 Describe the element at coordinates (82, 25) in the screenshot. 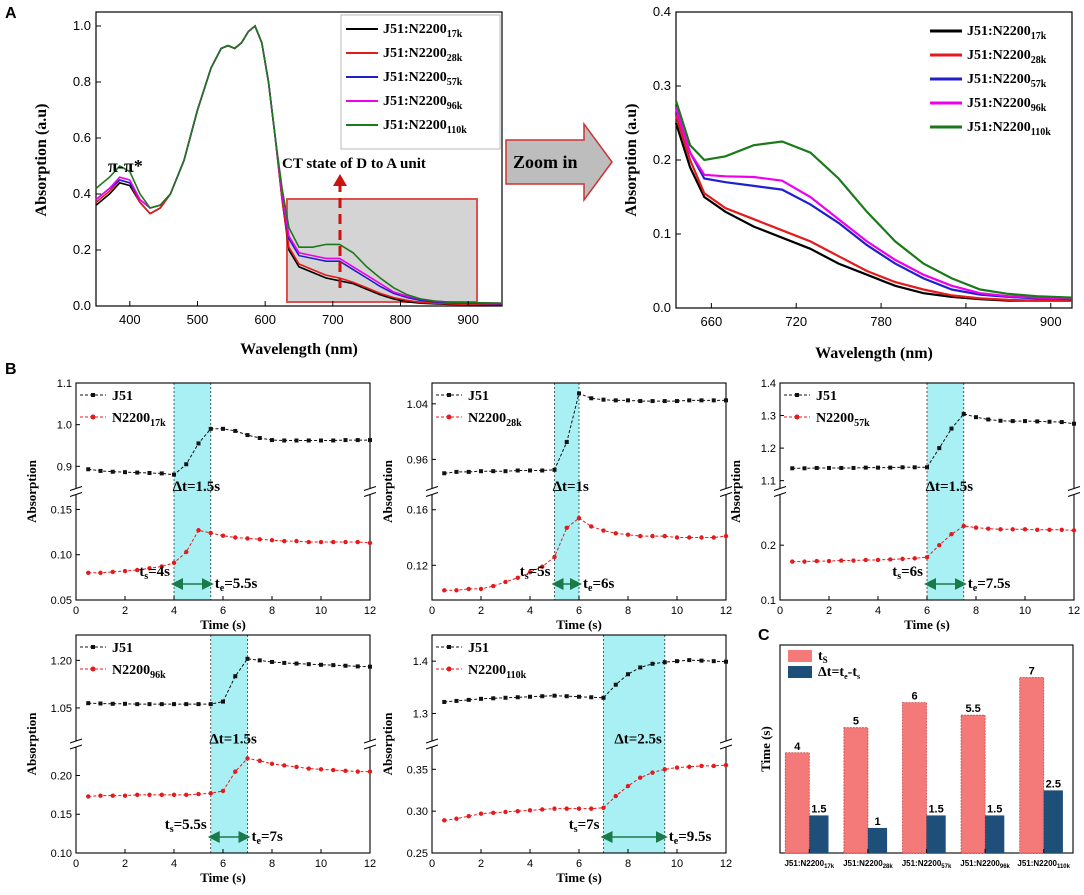

I see `y-tick-label: 1.0` at that location.